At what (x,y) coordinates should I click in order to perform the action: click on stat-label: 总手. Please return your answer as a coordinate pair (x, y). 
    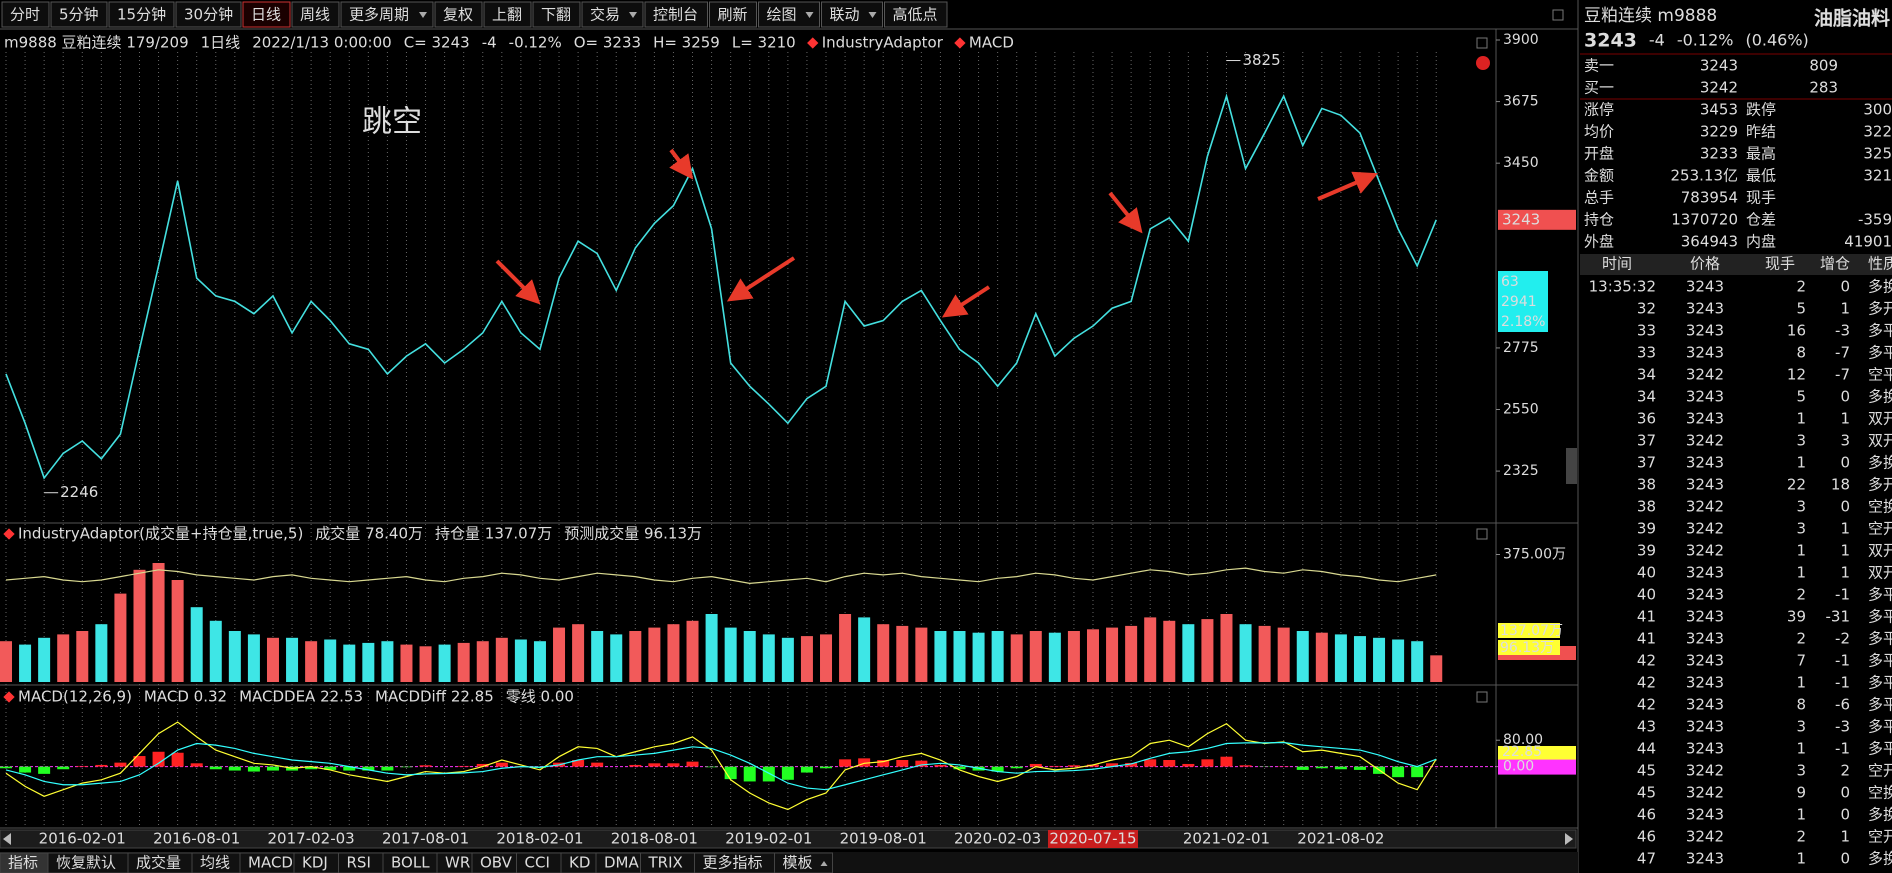
    Looking at the image, I should click on (1599, 198).